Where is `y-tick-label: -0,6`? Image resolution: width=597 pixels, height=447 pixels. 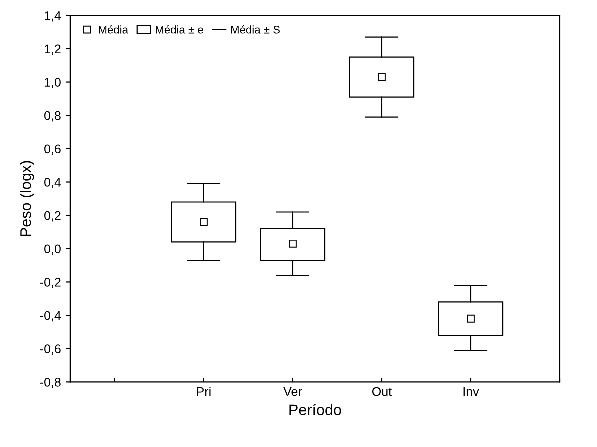 y-tick-label: -0,6 is located at coordinates (50, 349).